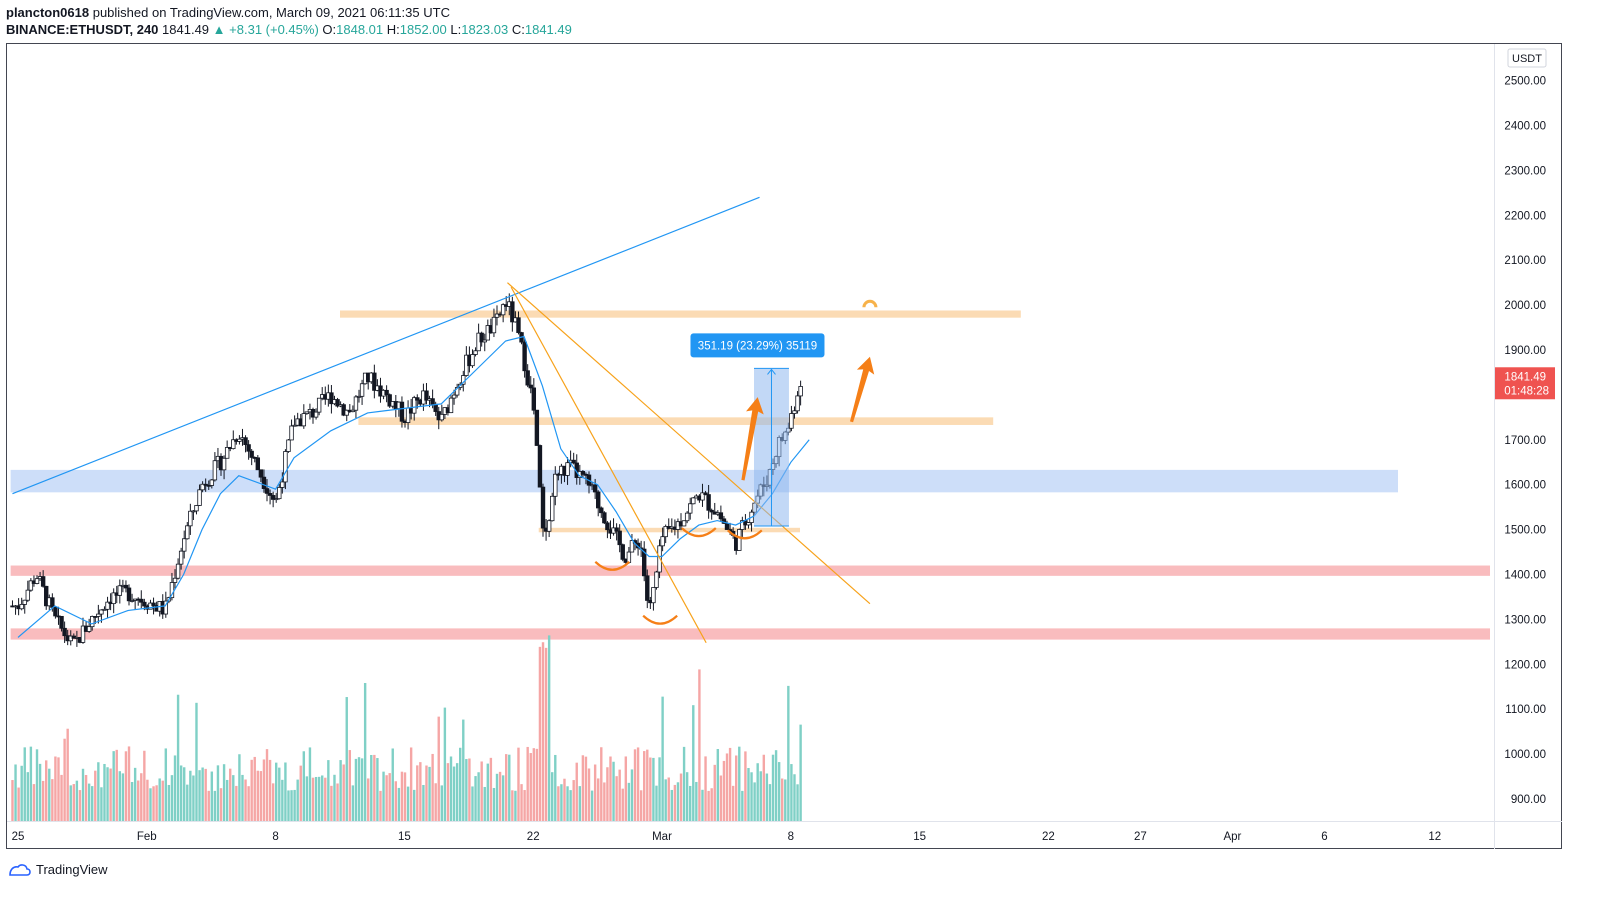 This screenshot has height=904, width=1600. What do you see at coordinates (680, 314) in the screenshot?
I see `orange-resistance-top-zone` at bounding box center [680, 314].